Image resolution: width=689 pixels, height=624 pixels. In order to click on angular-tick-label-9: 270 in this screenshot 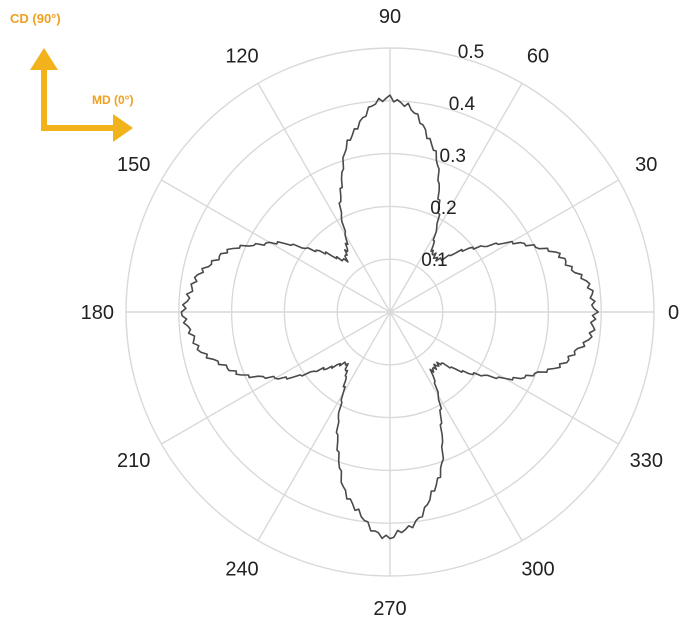, I will do `click(389, 609)`.